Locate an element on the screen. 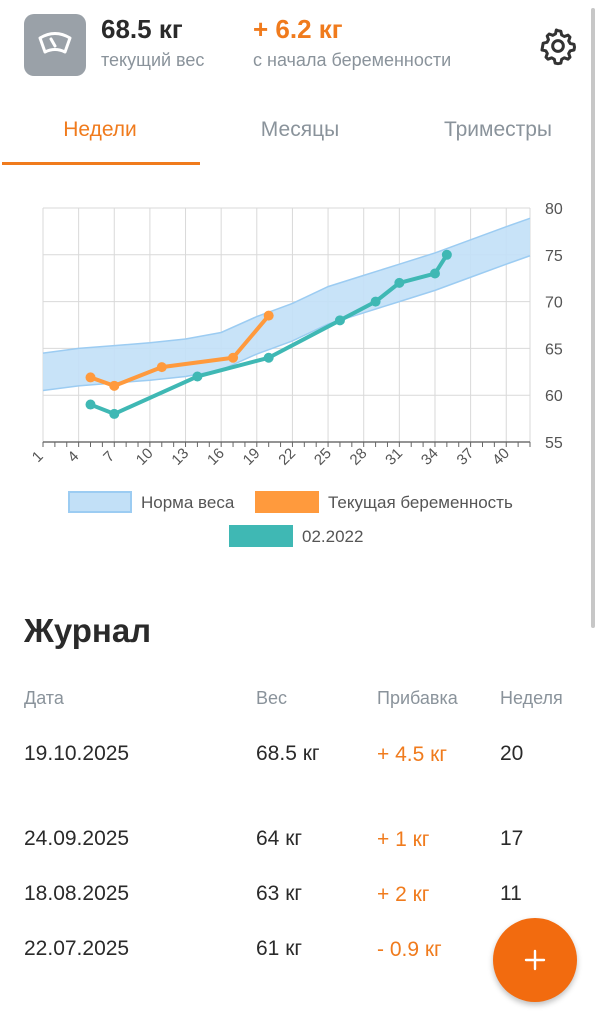 Image resolution: width=600 pixels, height=1024 pixels. y-tick-label: 75 is located at coordinates (554, 256).